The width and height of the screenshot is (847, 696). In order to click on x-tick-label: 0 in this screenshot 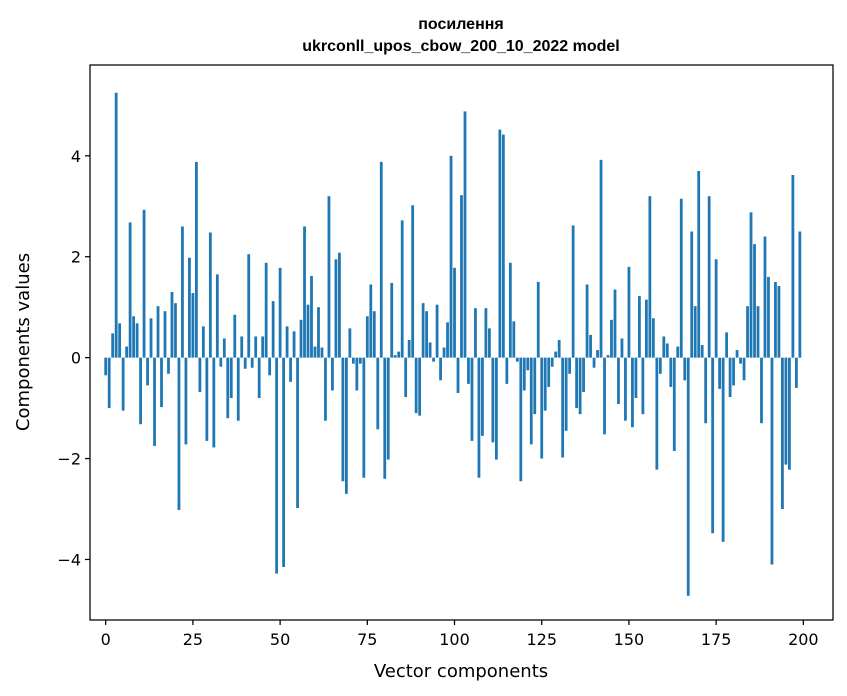, I will do `click(106, 639)`.